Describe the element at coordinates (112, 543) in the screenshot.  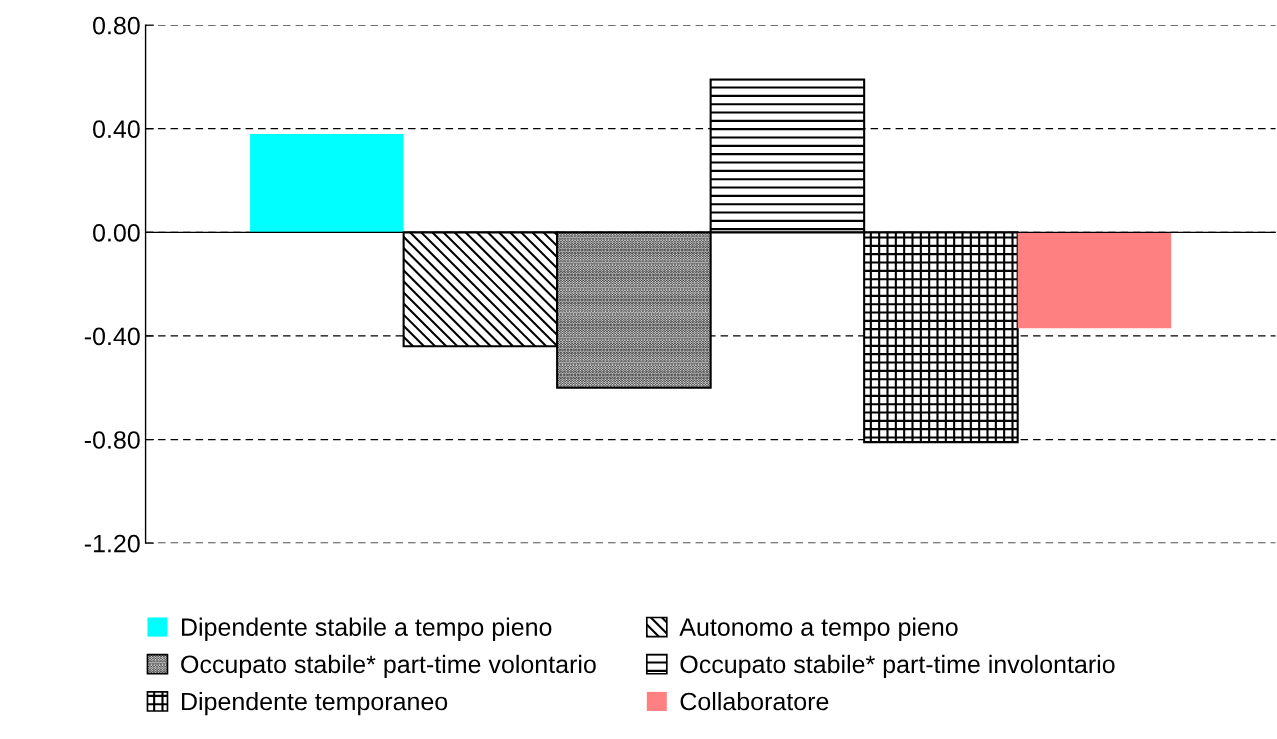
I see `y-tick-label: -1.20` at that location.